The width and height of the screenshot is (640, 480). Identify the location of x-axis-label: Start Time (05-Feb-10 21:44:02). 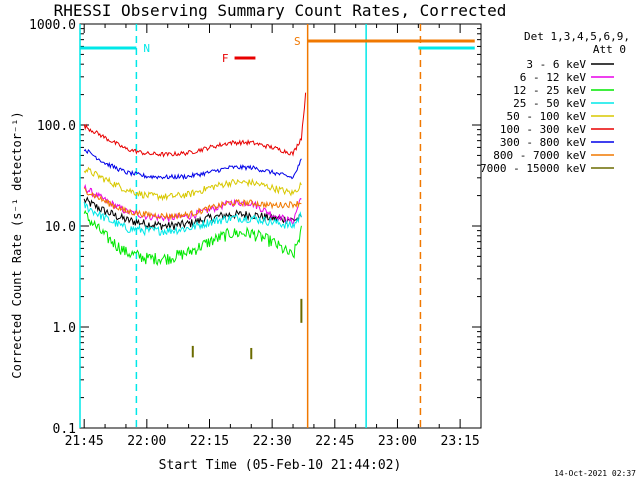
(280, 465).